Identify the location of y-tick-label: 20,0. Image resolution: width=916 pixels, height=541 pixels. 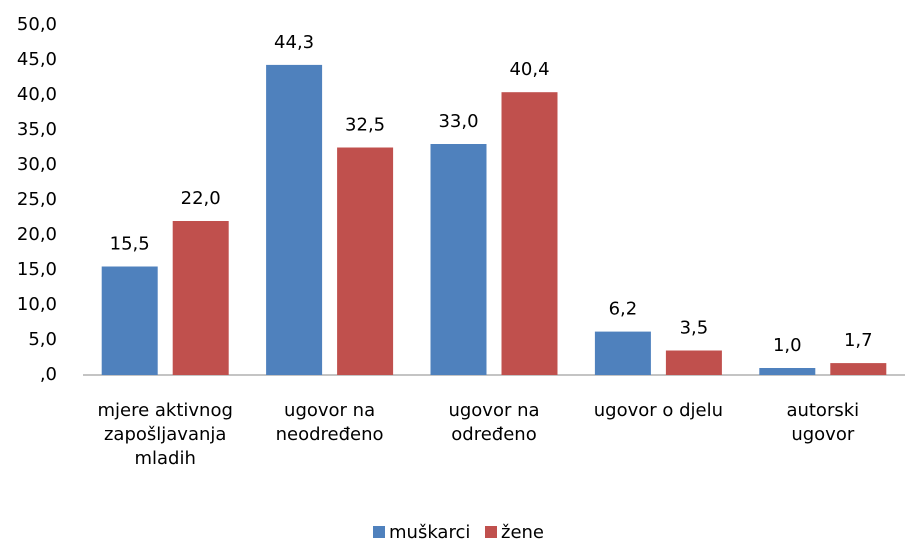
(37, 234).